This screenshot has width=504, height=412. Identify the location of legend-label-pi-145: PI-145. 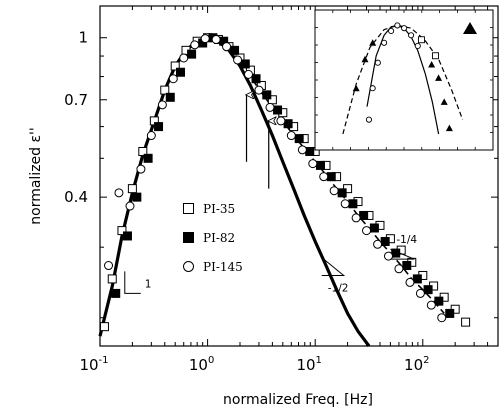
(223, 267).